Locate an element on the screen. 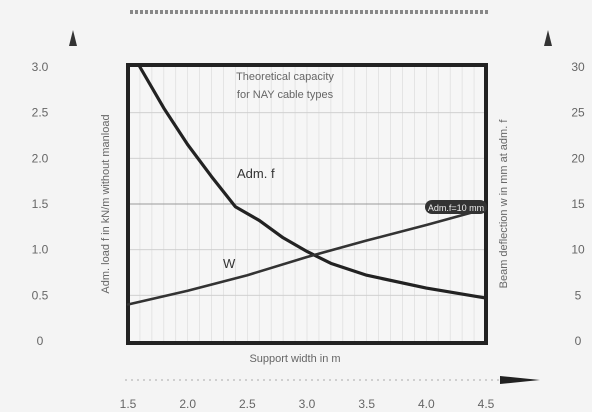 The height and width of the screenshot is (412, 592). x-tick-label: 2.5 is located at coordinates (247, 404).